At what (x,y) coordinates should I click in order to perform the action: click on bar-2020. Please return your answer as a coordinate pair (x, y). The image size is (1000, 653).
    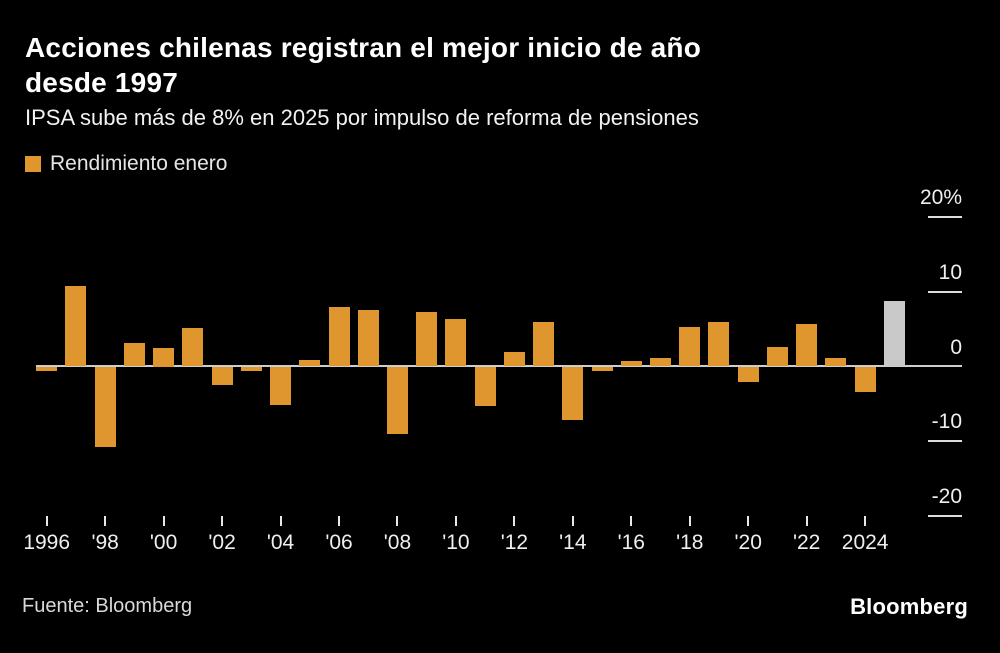
    Looking at the image, I should click on (748, 374).